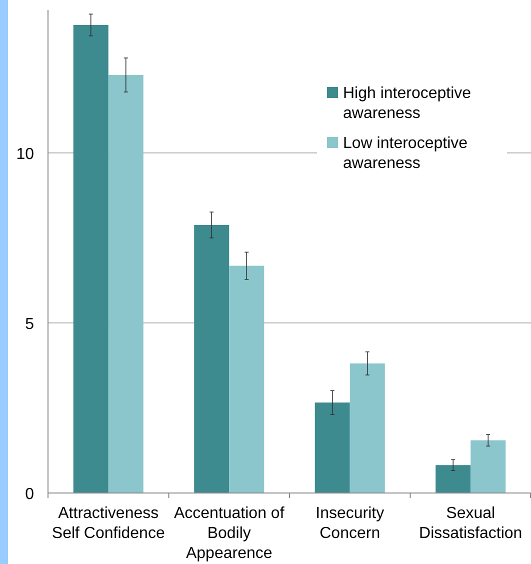 The height and width of the screenshot is (564, 531). Describe the element at coordinates (405, 153) in the screenshot. I see `legend-label: Low interoceptive awareness` at that location.